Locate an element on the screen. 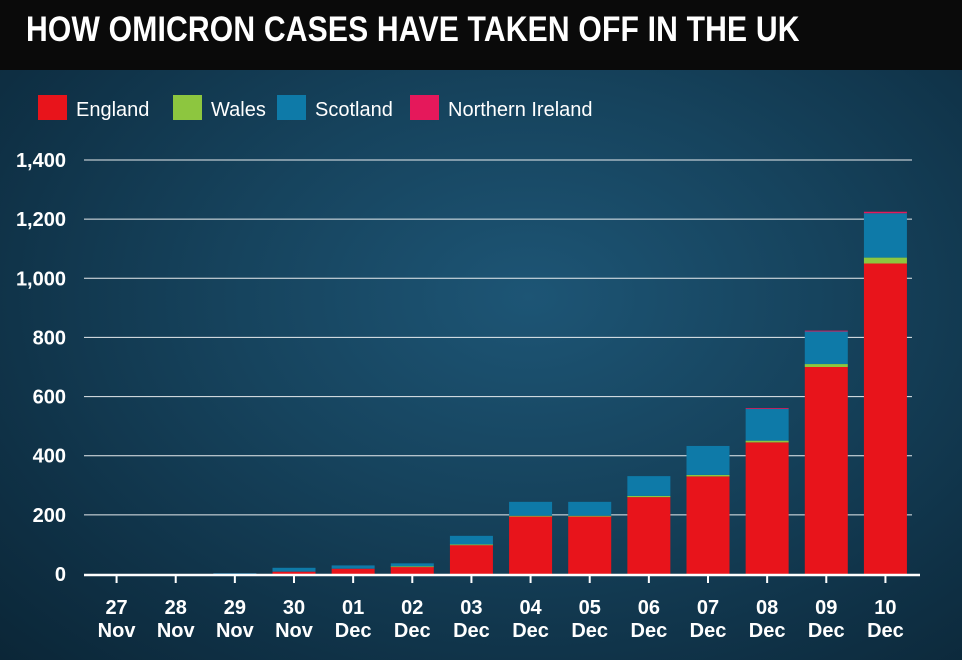 This screenshot has height=660, width=962. bar-northern-ireland-10-dec is located at coordinates (885, 212).